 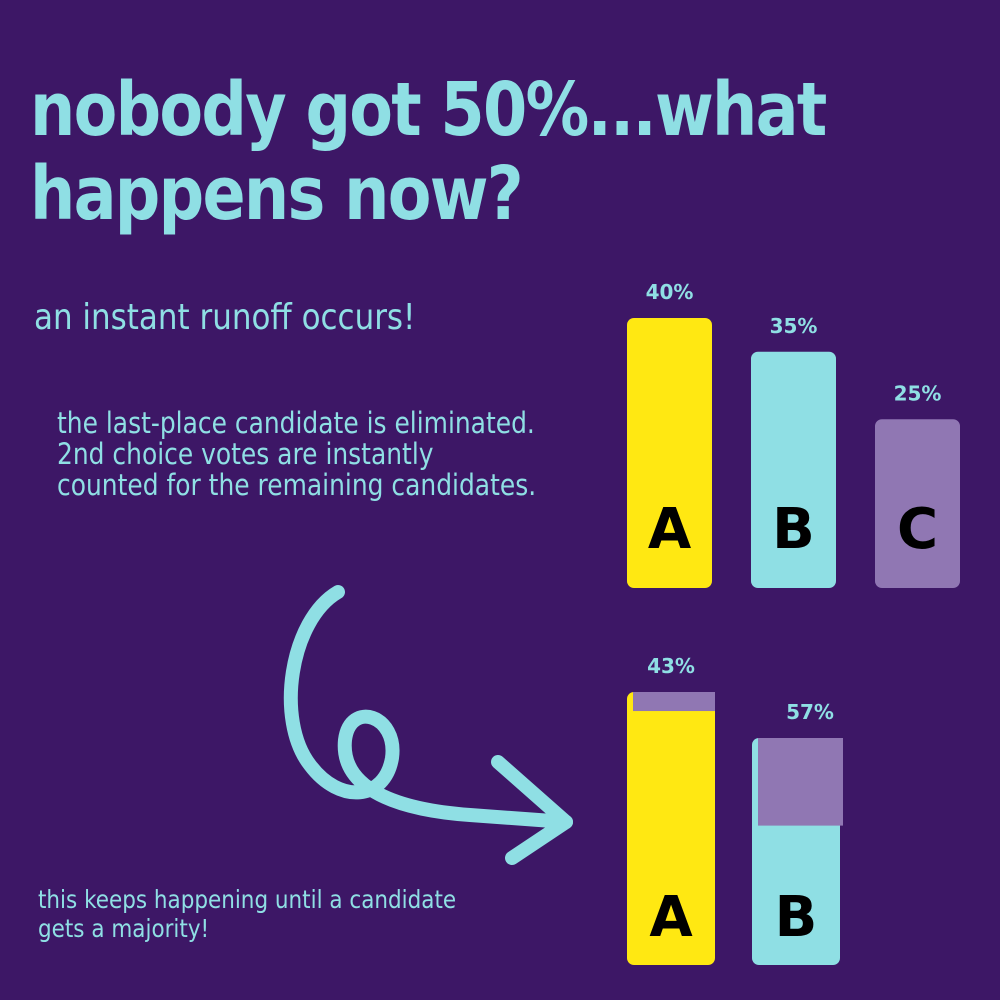 I want to click on category-label-c: C, so click(x=917, y=529).